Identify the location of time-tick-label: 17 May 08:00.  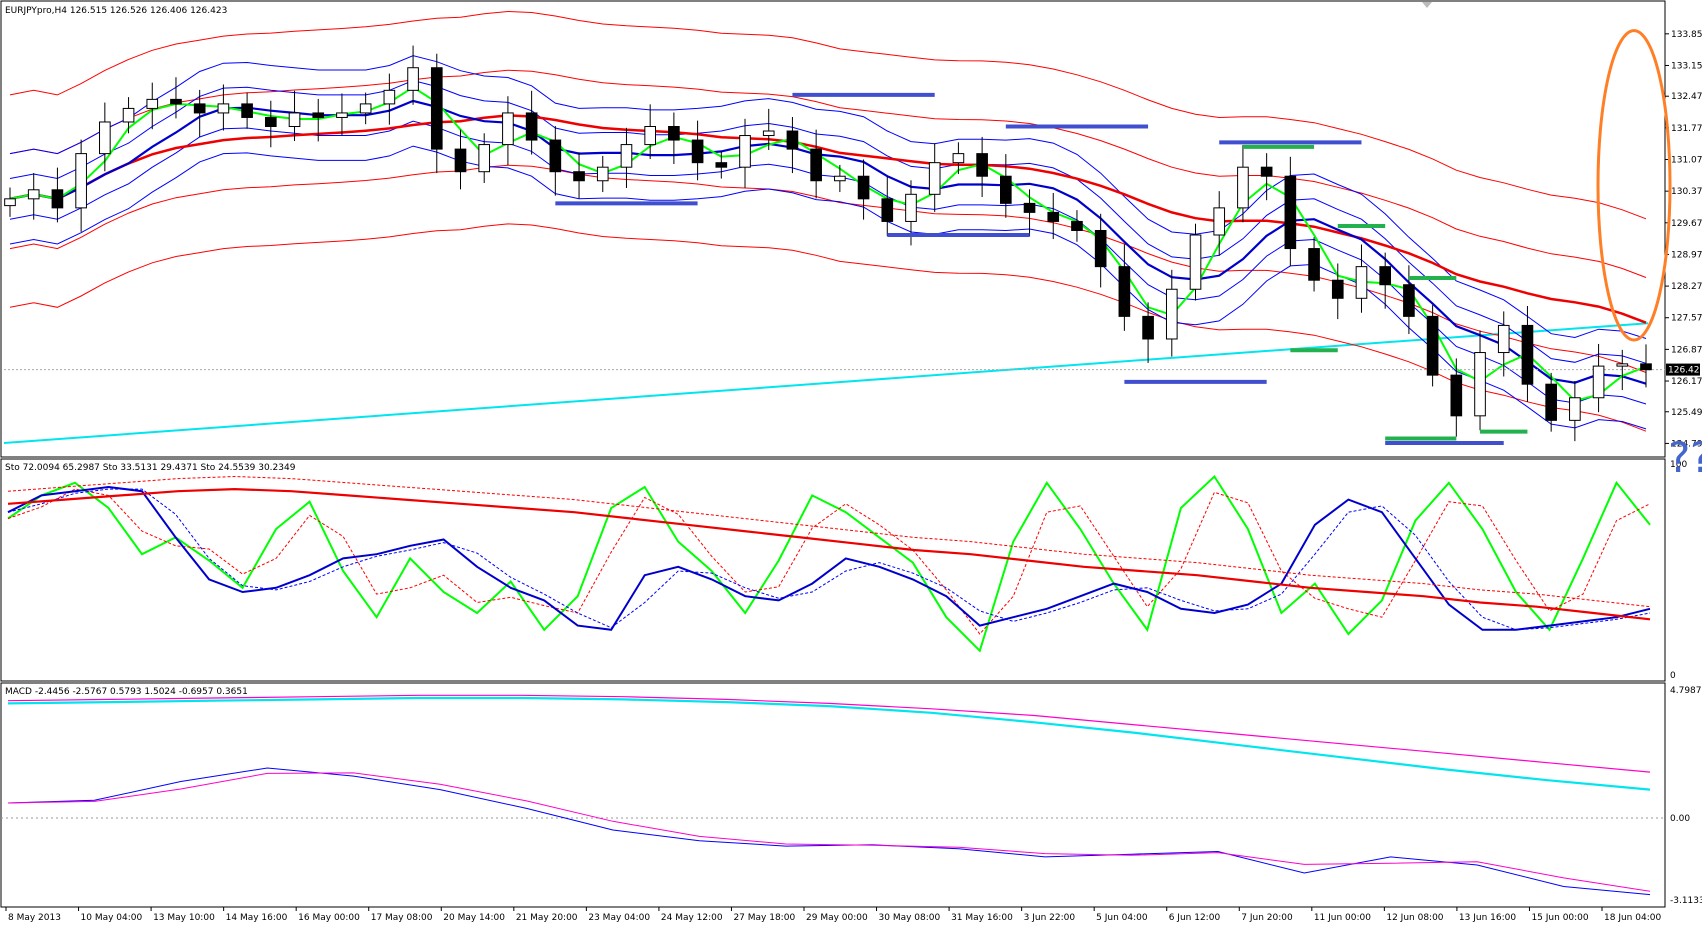
(402, 918).